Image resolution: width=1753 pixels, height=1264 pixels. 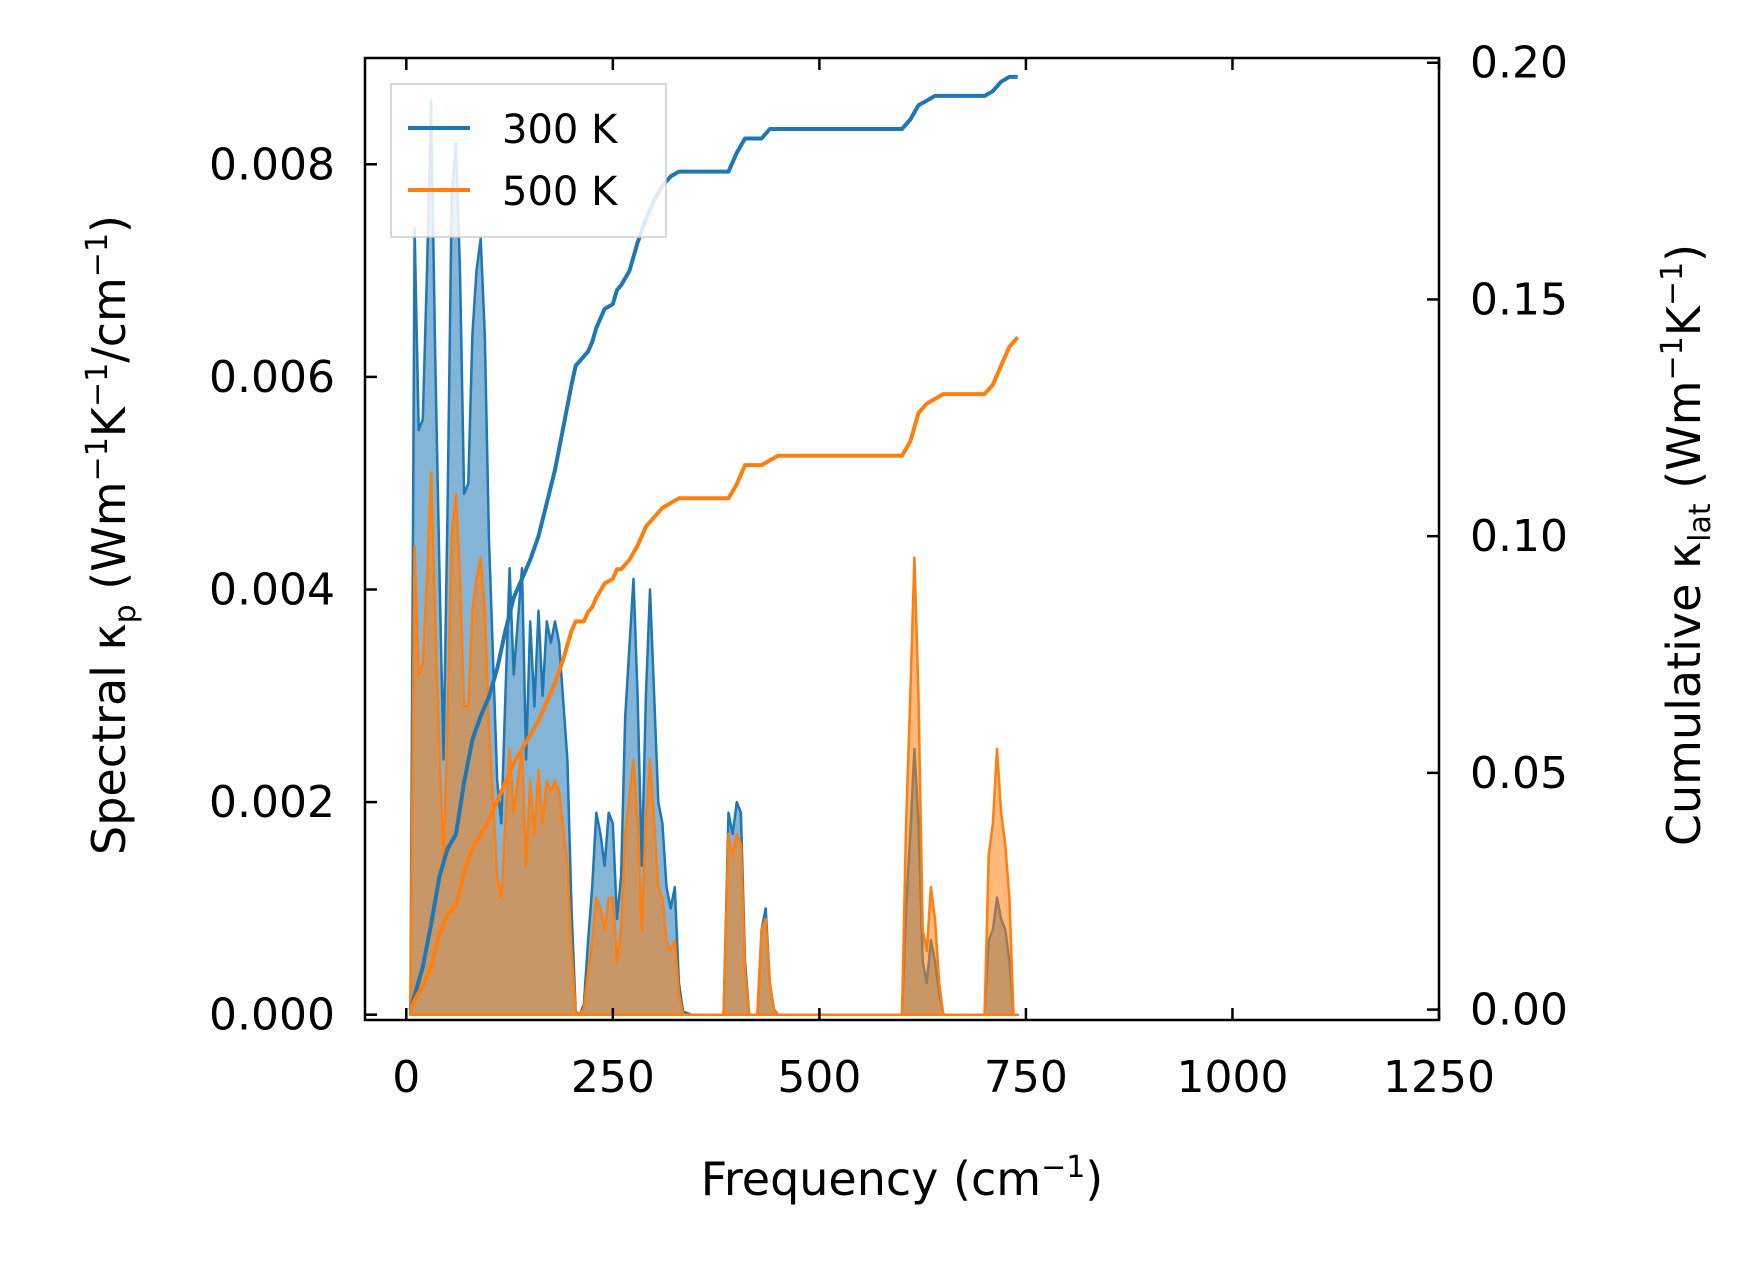 What do you see at coordinates (560, 192) in the screenshot?
I see `legend-label-500k: 500 K` at bounding box center [560, 192].